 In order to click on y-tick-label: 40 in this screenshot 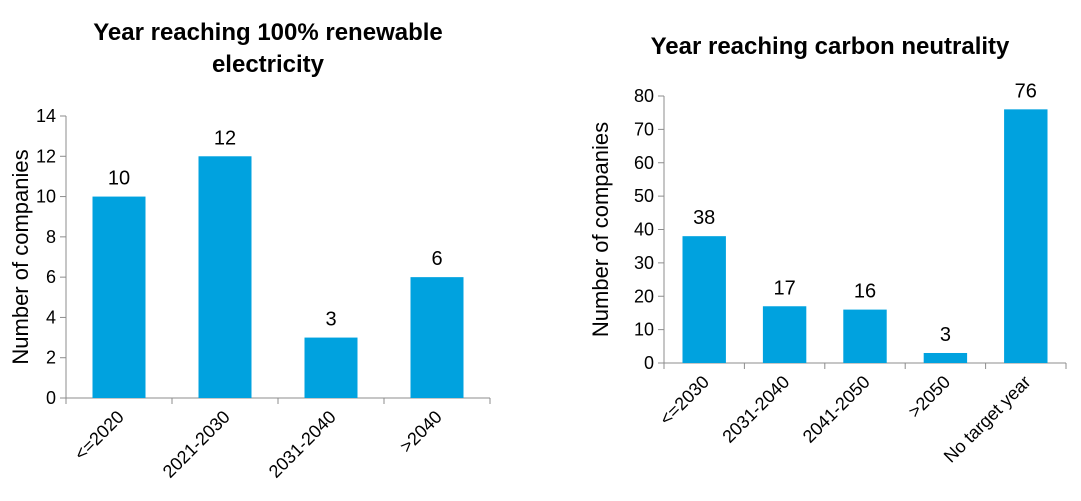, I will do `click(644, 230)`.